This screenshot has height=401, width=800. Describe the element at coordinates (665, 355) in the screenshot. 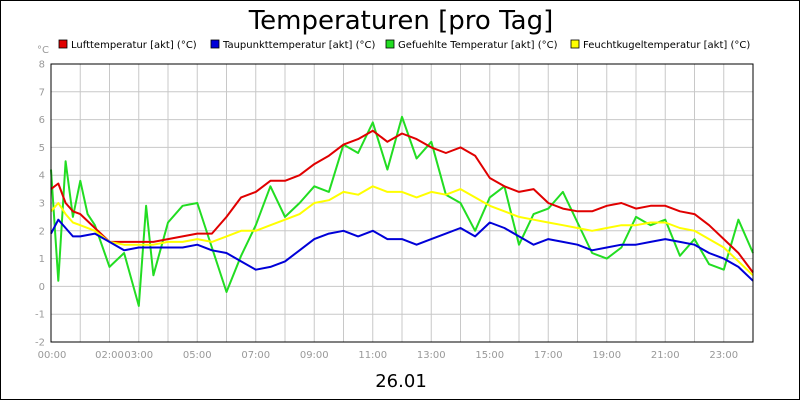

I see `x-tick-label: 21:00` at that location.